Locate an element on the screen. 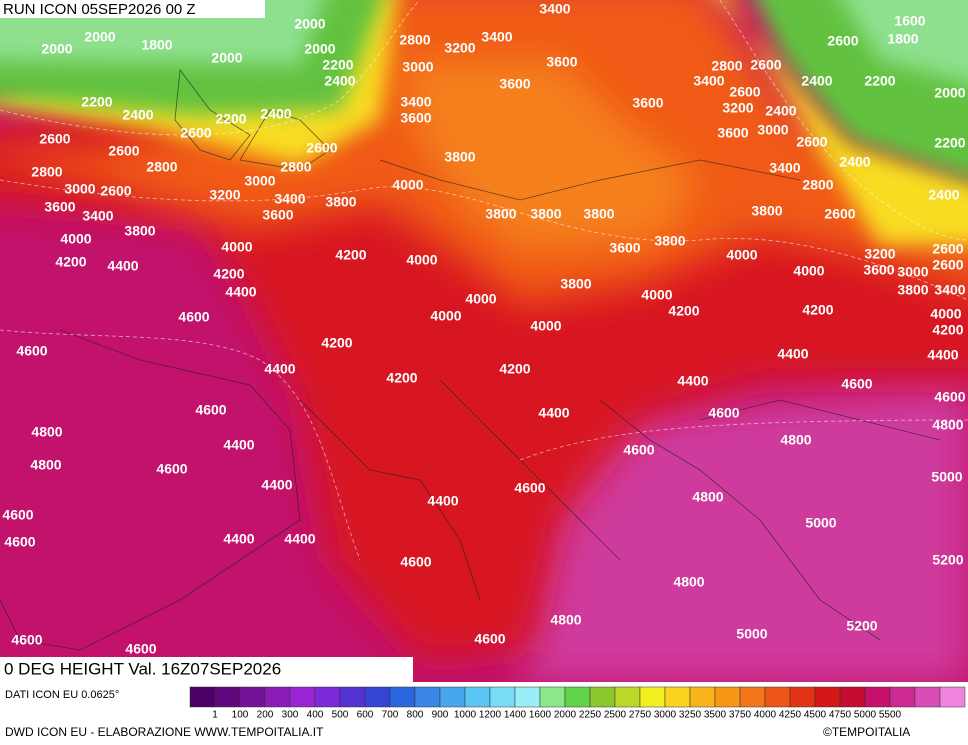 This screenshot has width=968, height=745. colorbar-label: 1 is located at coordinates (215, 715).